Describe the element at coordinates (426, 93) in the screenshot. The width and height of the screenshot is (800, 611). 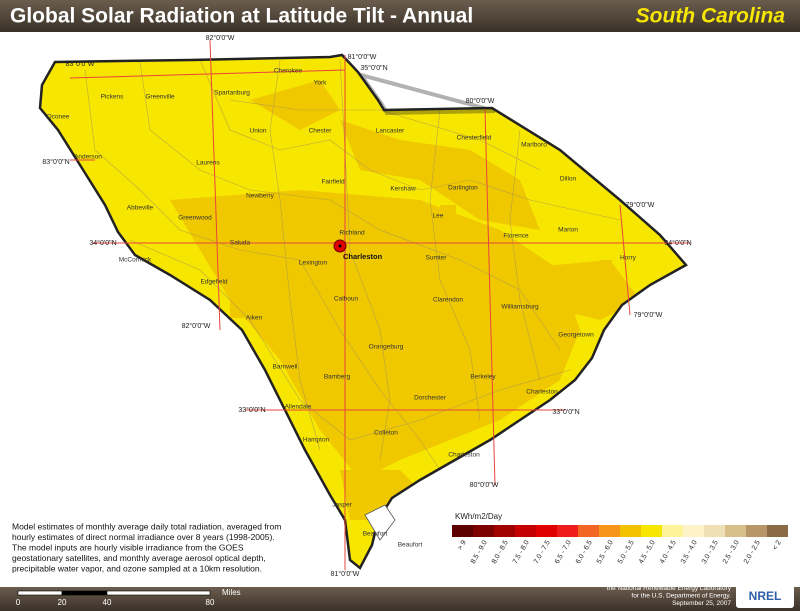
I see `outline-shadow` at that location.